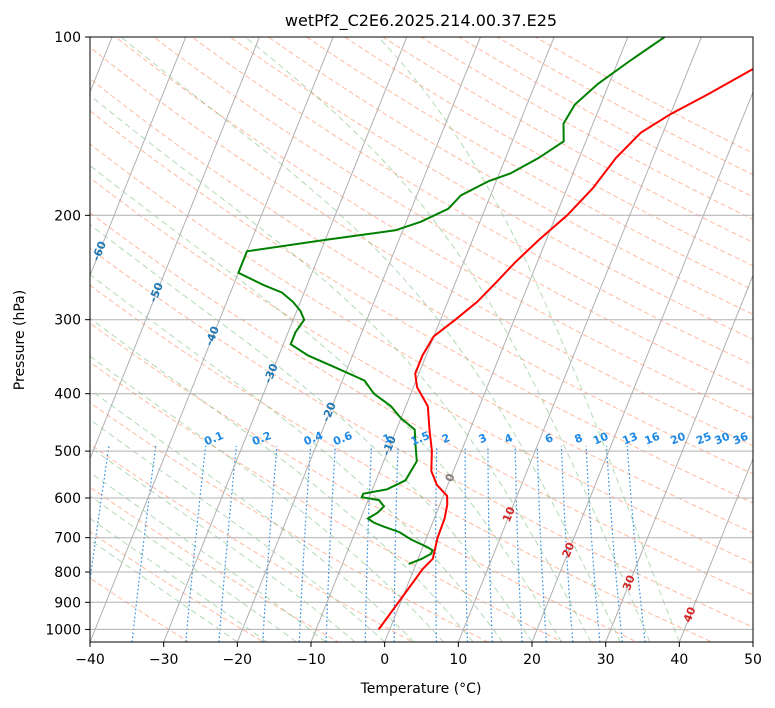  What do you see at coordinates (67, 321) in the screenshot?
I see `y-tick-label: 300` at bounding box center [67, 321].